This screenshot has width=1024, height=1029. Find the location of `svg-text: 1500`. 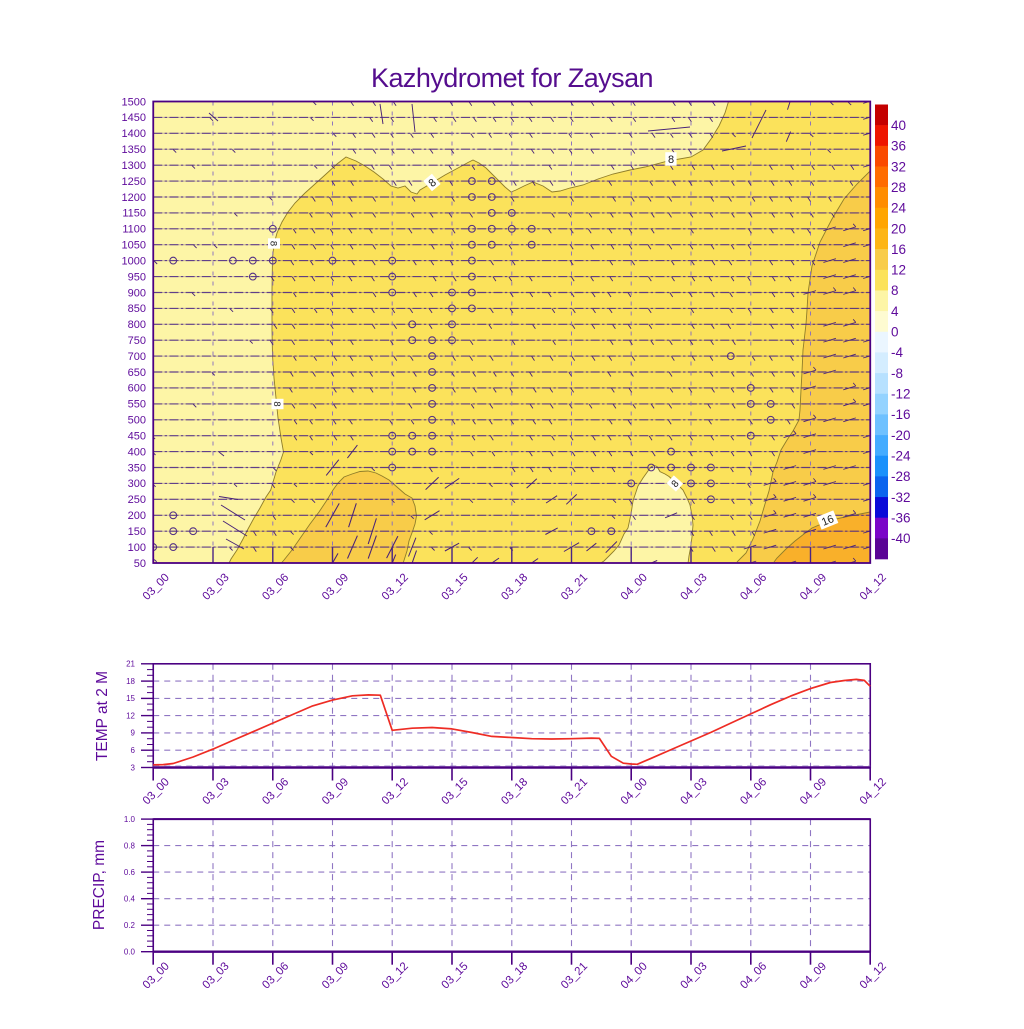

svg-text: 1500 is located at coordinates (134, 102).